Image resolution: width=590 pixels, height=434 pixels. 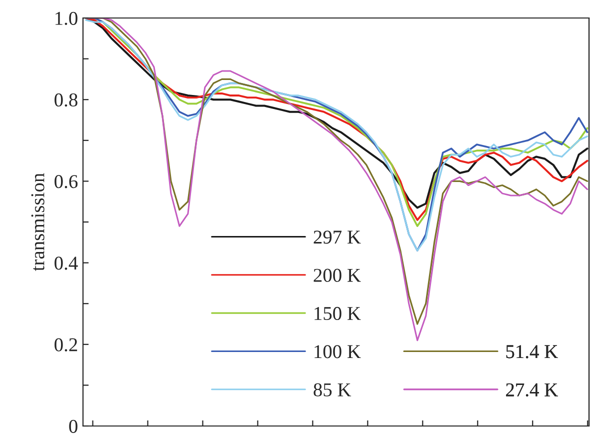 I want to click on legend-label: 200 K, so click(x=337, y=275).